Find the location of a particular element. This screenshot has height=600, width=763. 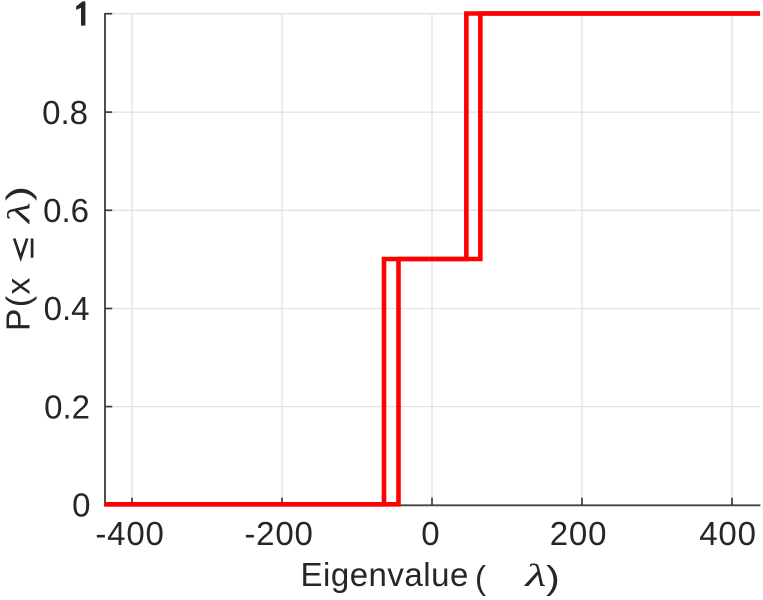

svg-text: 200 is located at coordinates (578, 533).